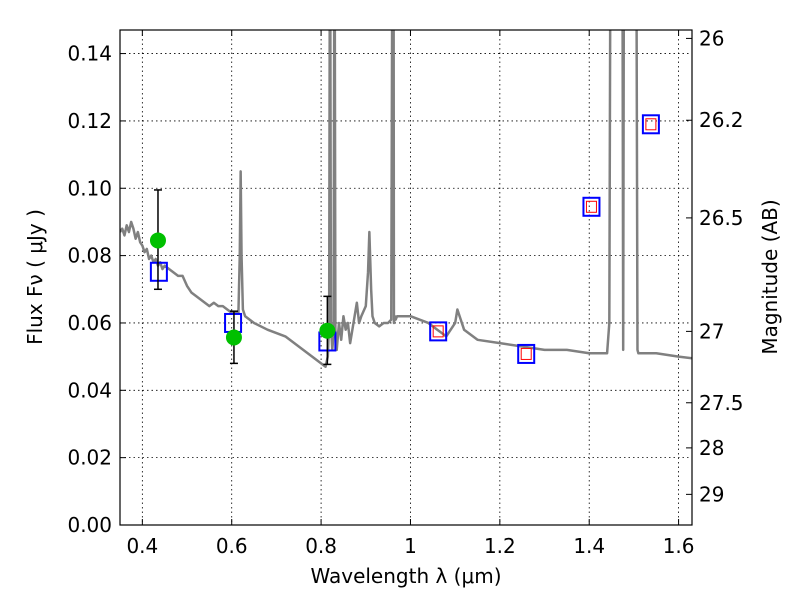  I want to click on x-tick-label: 0.6, so click(232, 546).